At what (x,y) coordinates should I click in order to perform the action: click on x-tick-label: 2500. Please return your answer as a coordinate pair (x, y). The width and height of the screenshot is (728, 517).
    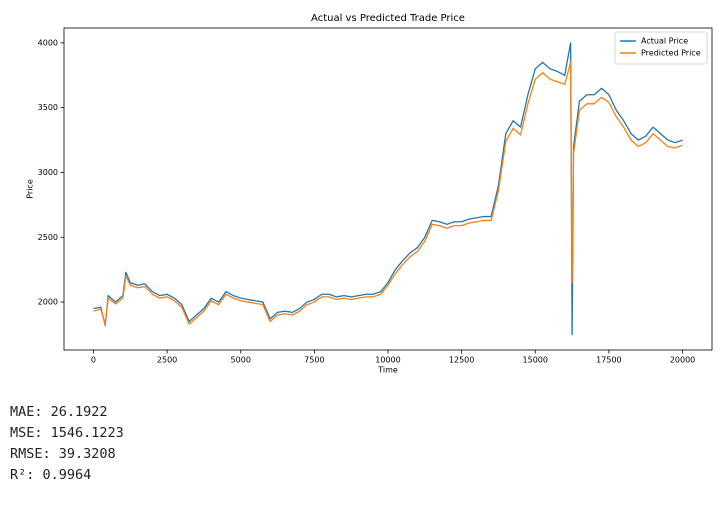
    Looking at the image, I should click on (167, 360).